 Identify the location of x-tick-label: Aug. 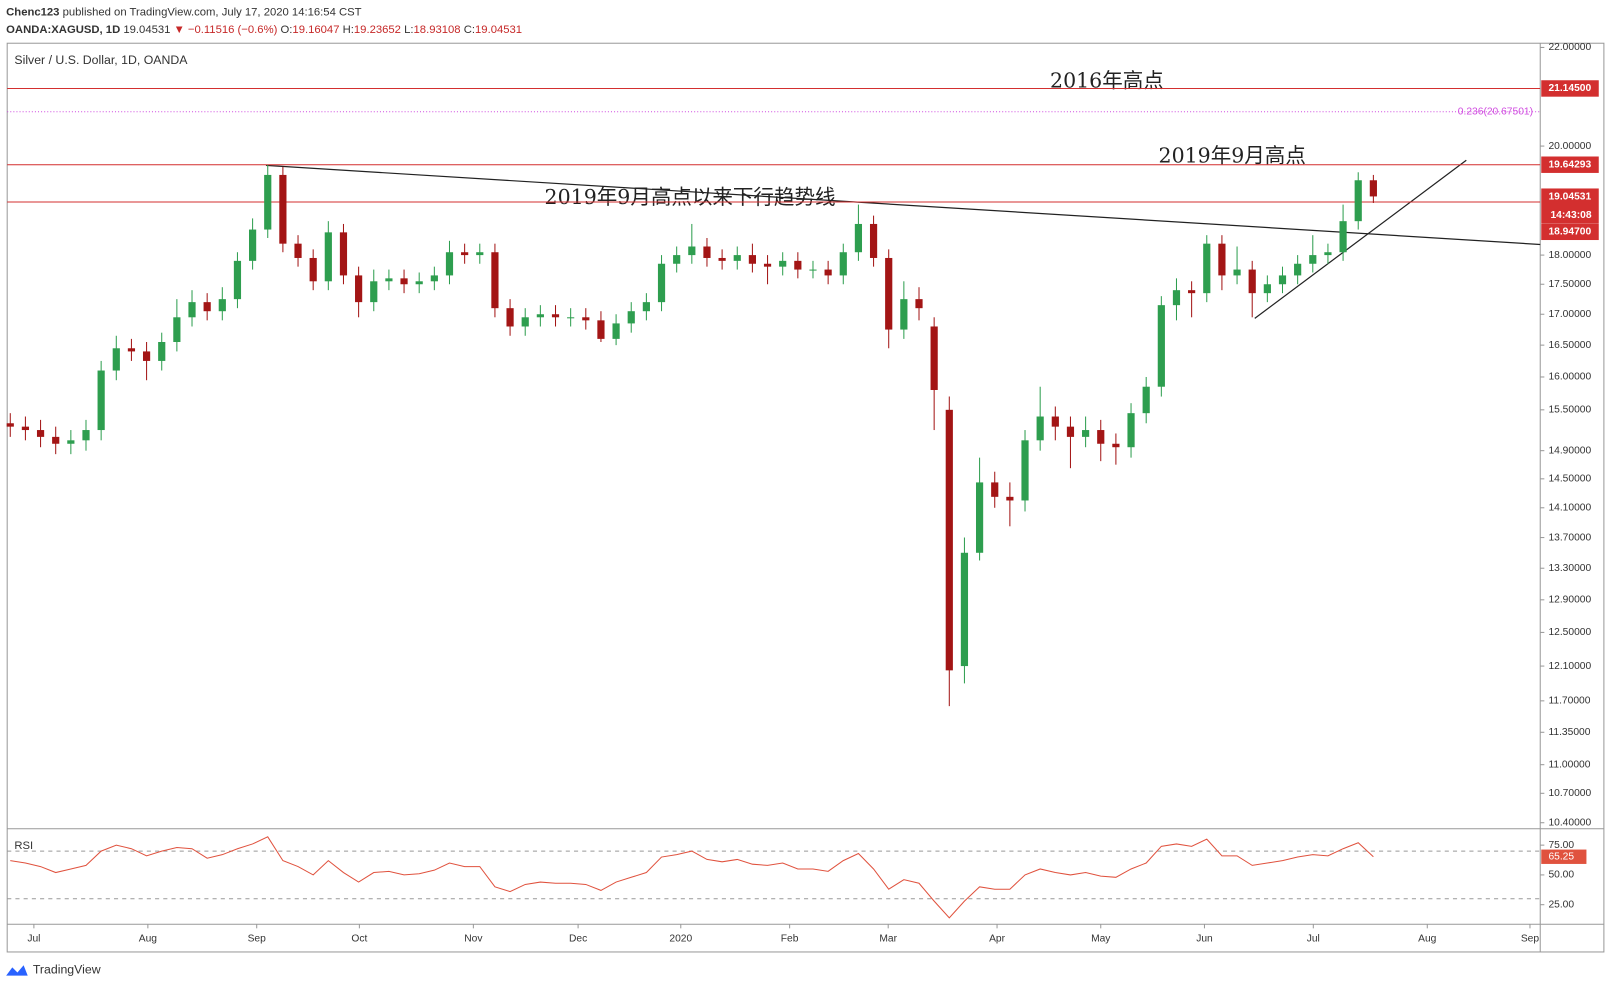
(1427, 938).